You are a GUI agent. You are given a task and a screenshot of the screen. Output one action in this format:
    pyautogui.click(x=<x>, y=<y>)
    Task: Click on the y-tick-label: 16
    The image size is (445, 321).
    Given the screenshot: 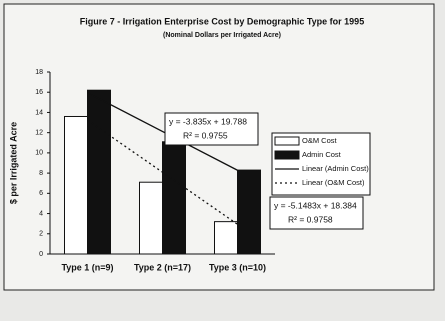 What is the action you would take?
    pyautogui.click(x=39, y=92)
    